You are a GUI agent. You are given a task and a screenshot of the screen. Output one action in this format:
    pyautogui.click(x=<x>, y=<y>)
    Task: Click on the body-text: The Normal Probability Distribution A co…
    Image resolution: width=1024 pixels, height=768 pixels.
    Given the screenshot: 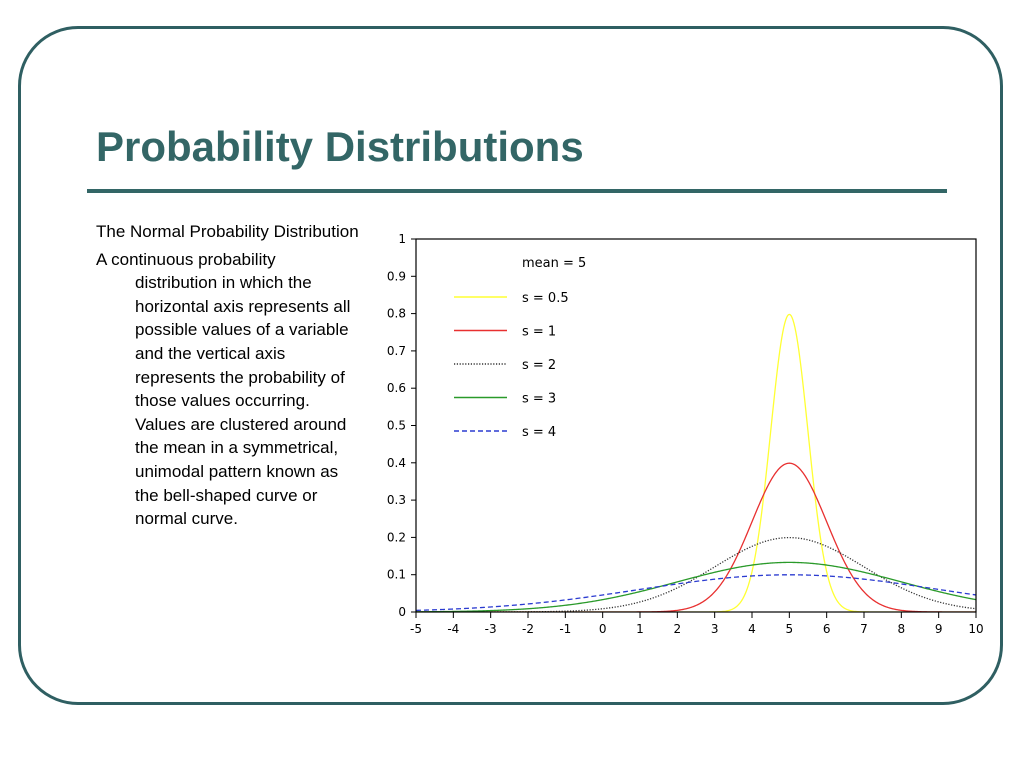 What is the action you would take?
    pyautogui.click(x=228, y=377)
    